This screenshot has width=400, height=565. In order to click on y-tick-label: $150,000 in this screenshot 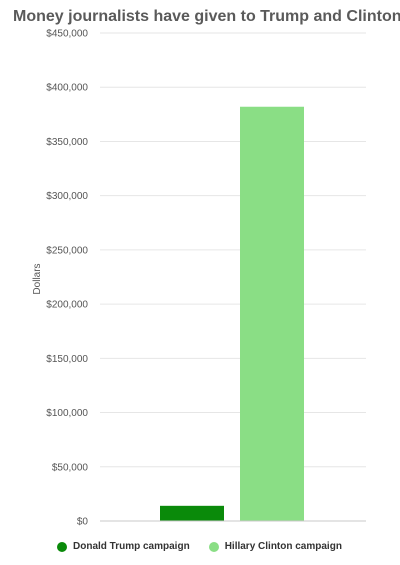, I will do `click(67, 359)`.